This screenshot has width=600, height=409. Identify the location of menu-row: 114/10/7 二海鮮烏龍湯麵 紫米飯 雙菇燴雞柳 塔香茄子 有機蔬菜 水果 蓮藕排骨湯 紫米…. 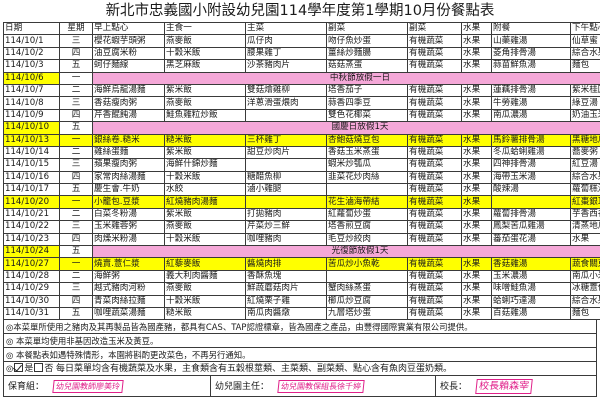
(301, 90).